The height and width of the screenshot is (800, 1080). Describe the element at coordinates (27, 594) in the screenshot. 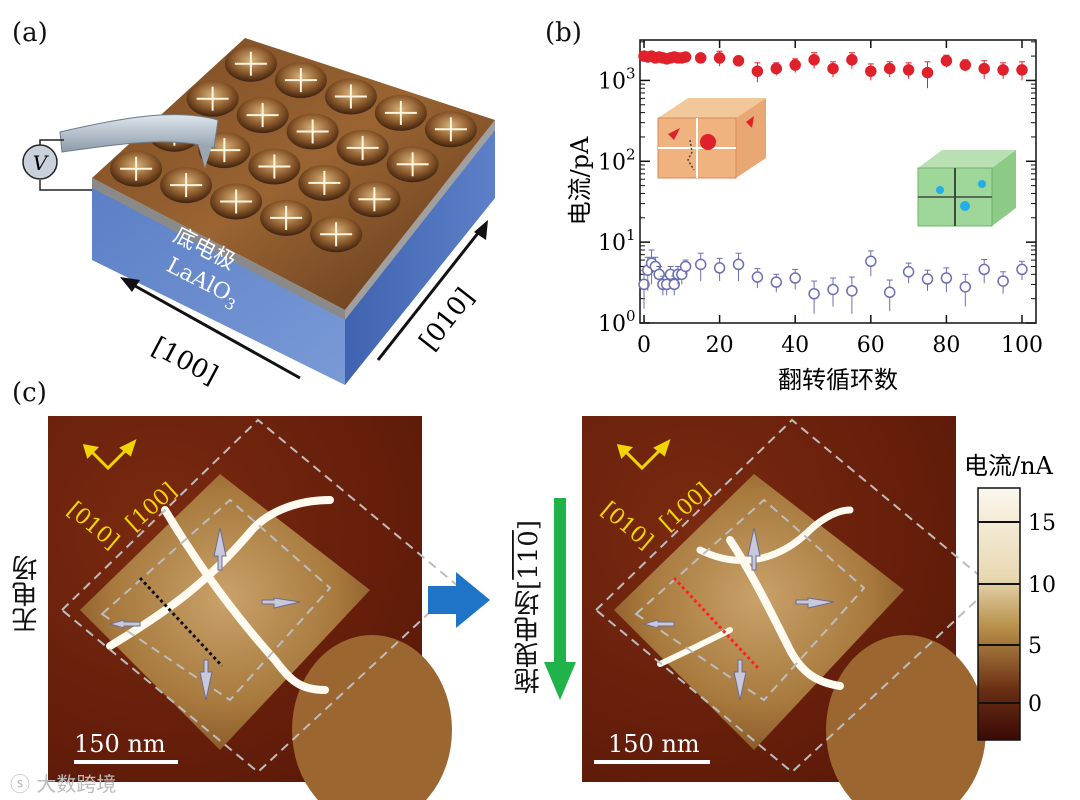

I see `no-field-label: 无电场` at that location.